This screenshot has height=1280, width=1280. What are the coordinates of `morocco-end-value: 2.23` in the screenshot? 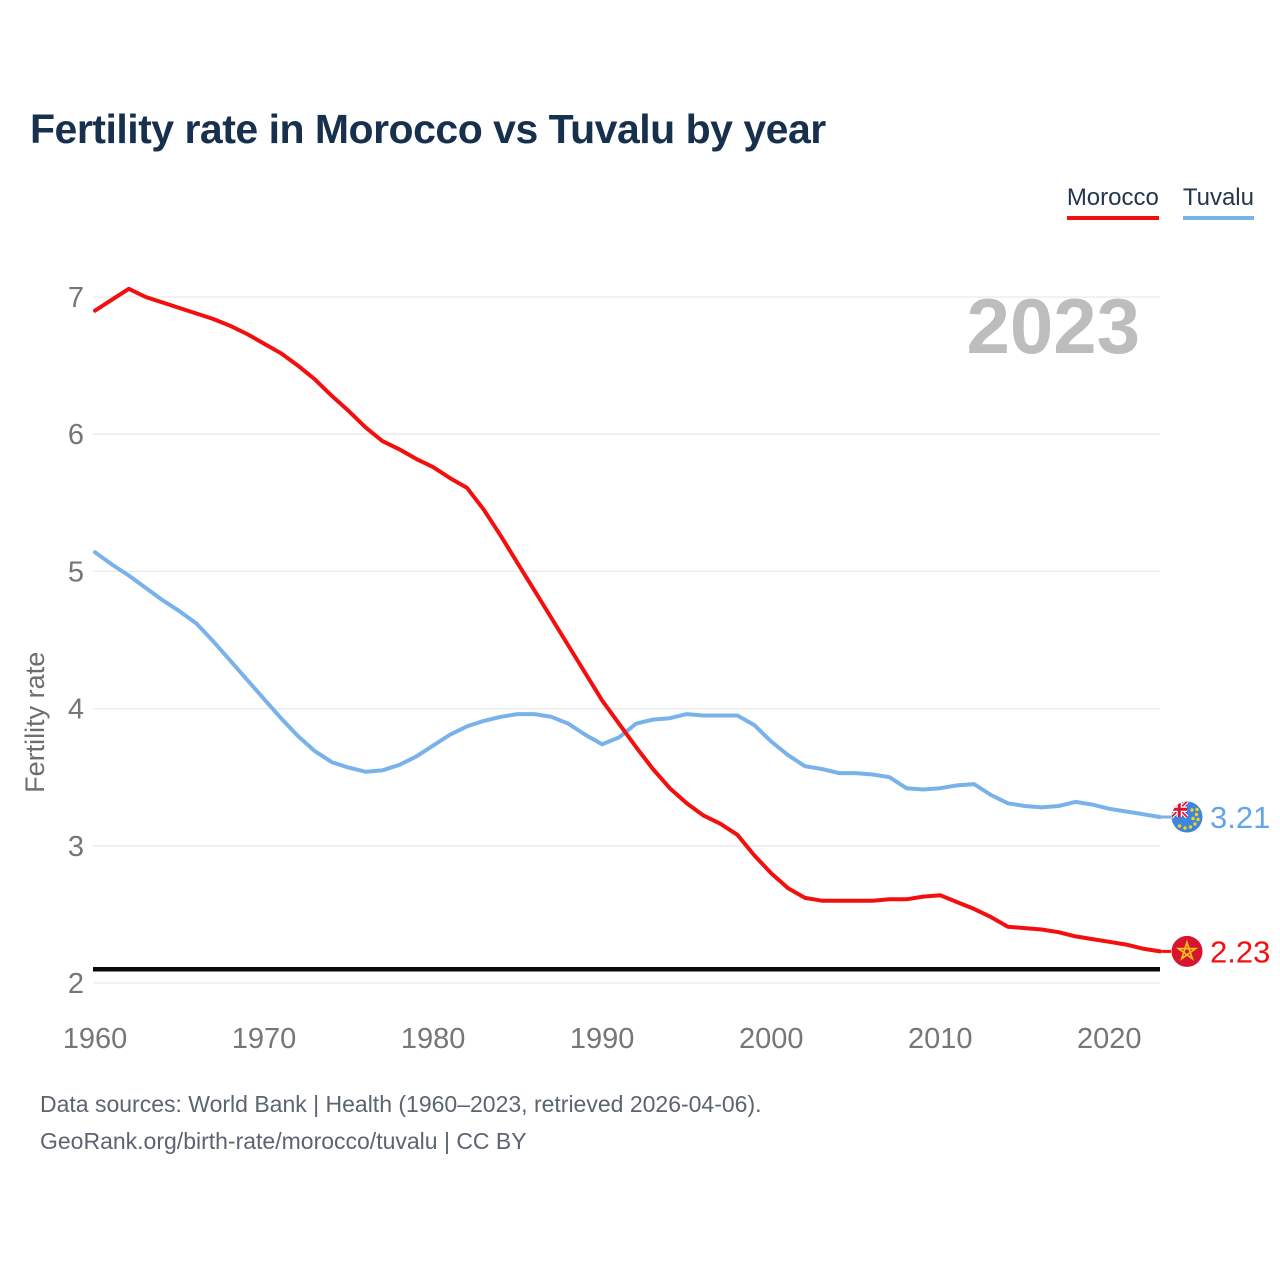 It's located at (1240, 951).